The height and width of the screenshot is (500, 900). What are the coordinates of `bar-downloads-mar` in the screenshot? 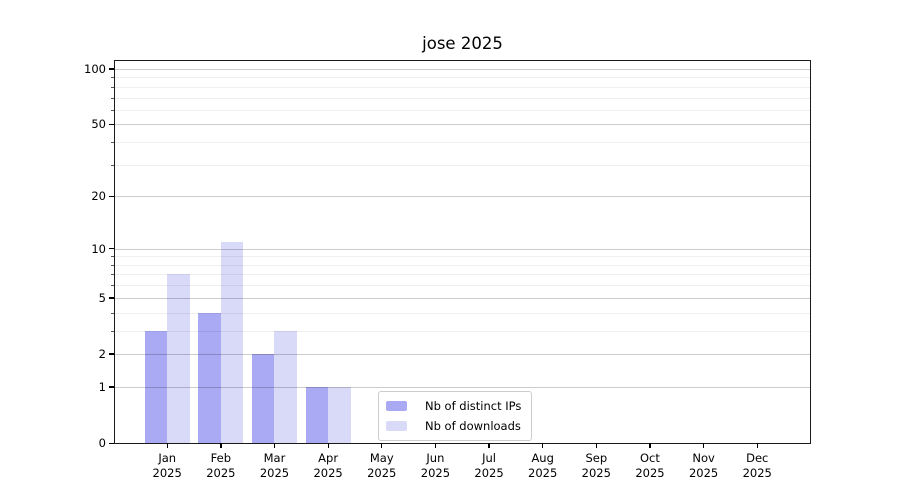 It's located at (285, 386).